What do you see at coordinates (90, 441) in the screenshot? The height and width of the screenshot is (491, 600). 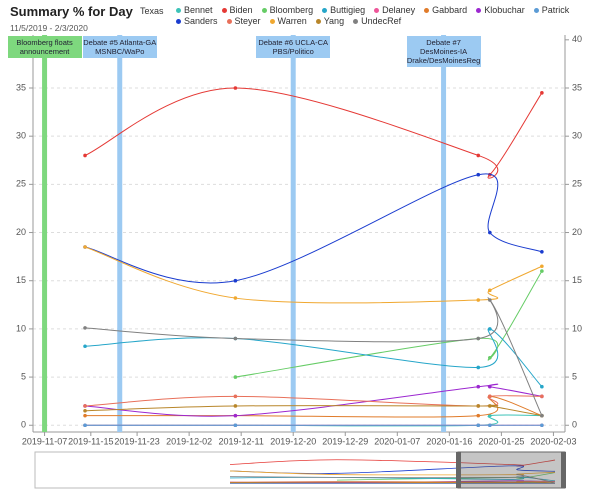 I see `x-tick-label: 2019-11-15` at bounding box center [90, 441].